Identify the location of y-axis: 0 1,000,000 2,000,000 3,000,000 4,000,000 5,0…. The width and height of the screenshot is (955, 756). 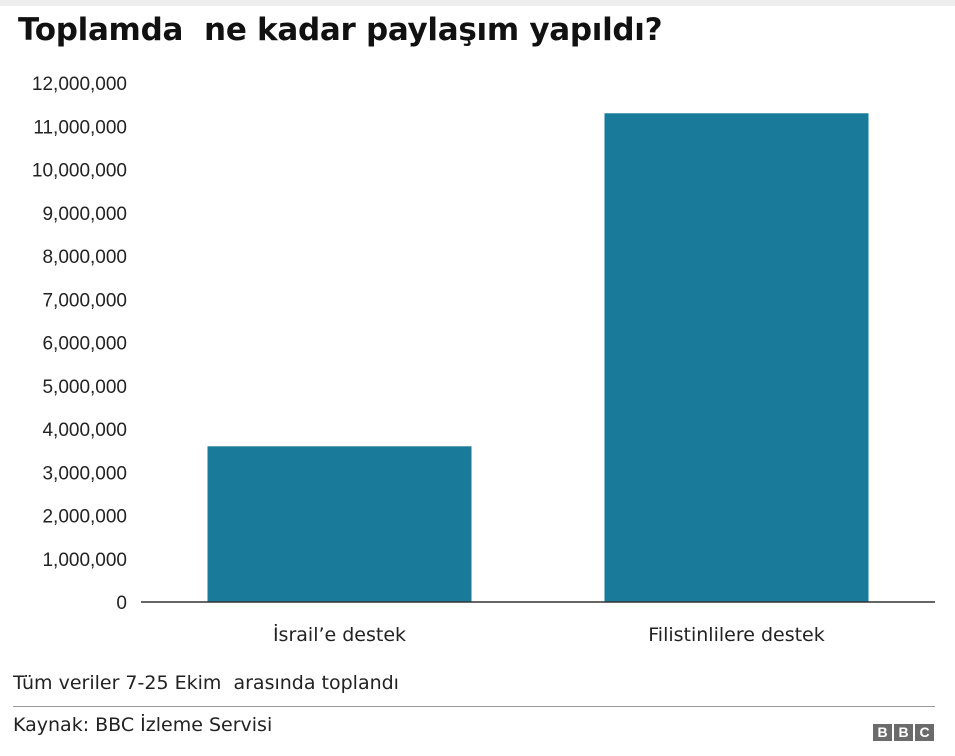
(79, 344).